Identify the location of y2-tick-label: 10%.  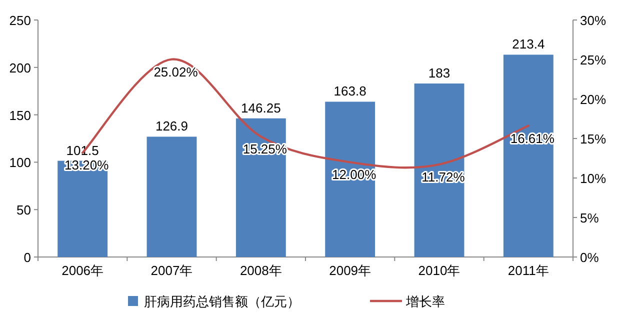
(593, 178).